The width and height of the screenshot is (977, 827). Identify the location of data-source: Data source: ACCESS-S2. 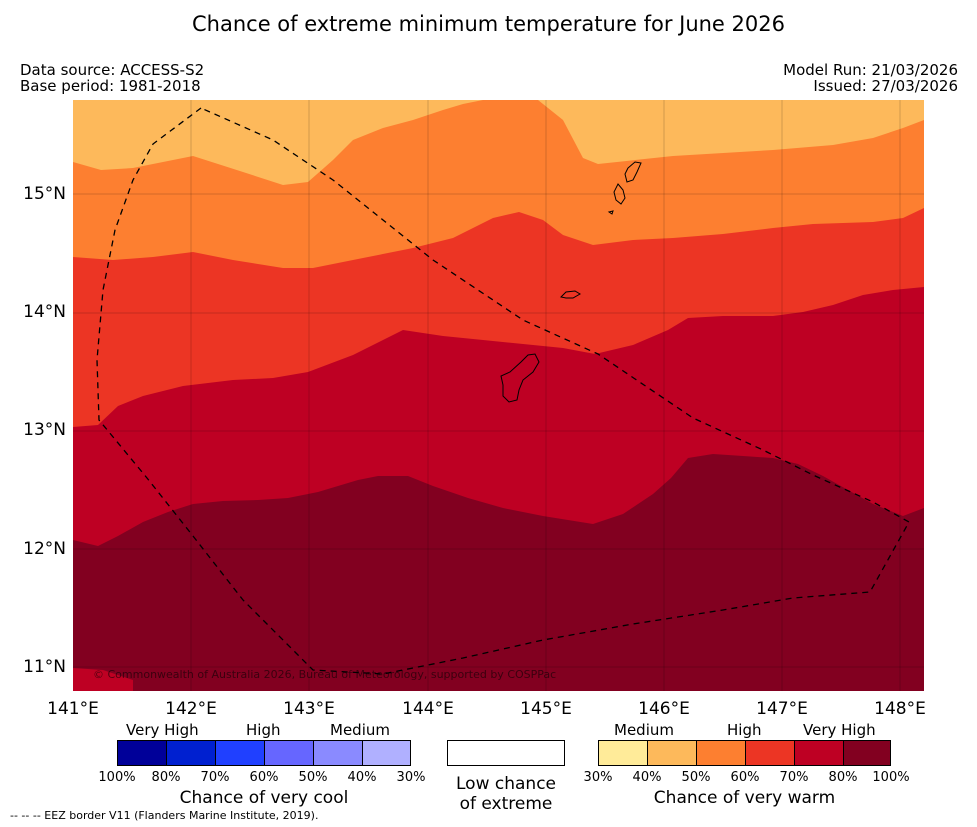
(112, 70).